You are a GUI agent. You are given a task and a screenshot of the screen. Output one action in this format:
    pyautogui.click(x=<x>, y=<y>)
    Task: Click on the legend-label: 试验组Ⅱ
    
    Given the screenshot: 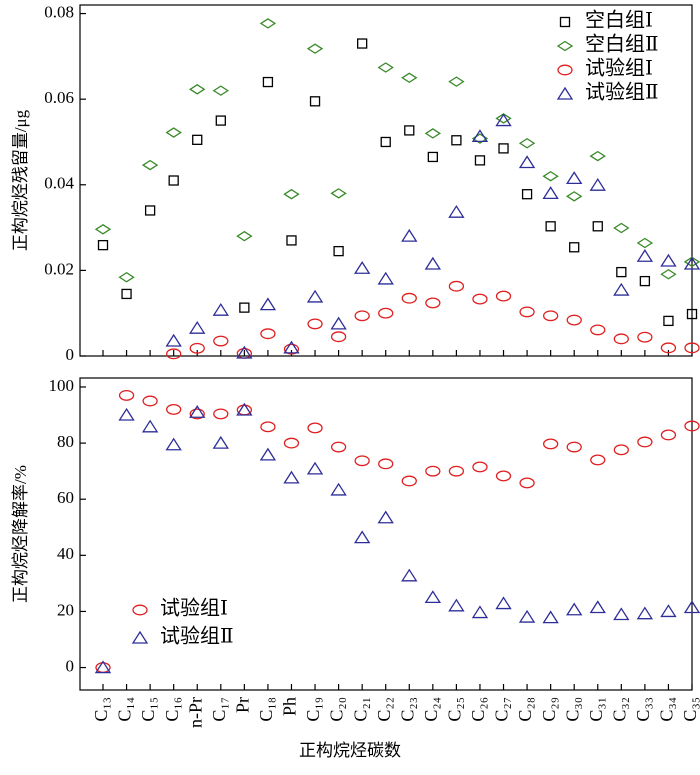 What is the action you would take?
    pyautogui.click(x=197, y=636)
    